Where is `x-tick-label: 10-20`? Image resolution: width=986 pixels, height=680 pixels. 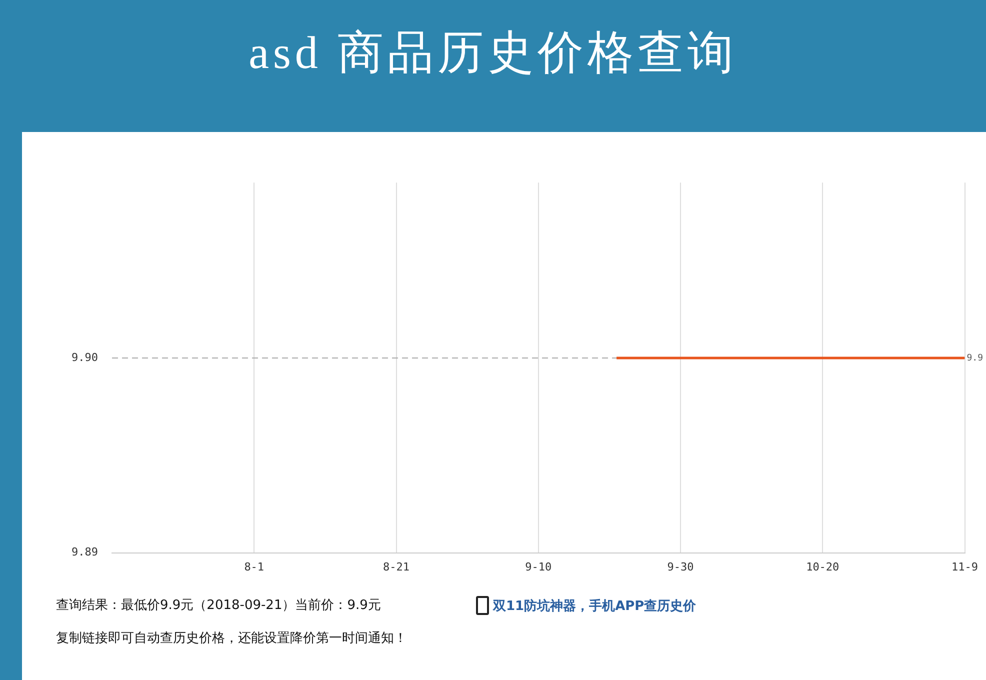
x-tick-label: 10-20 is located at coordinates (823, 567).